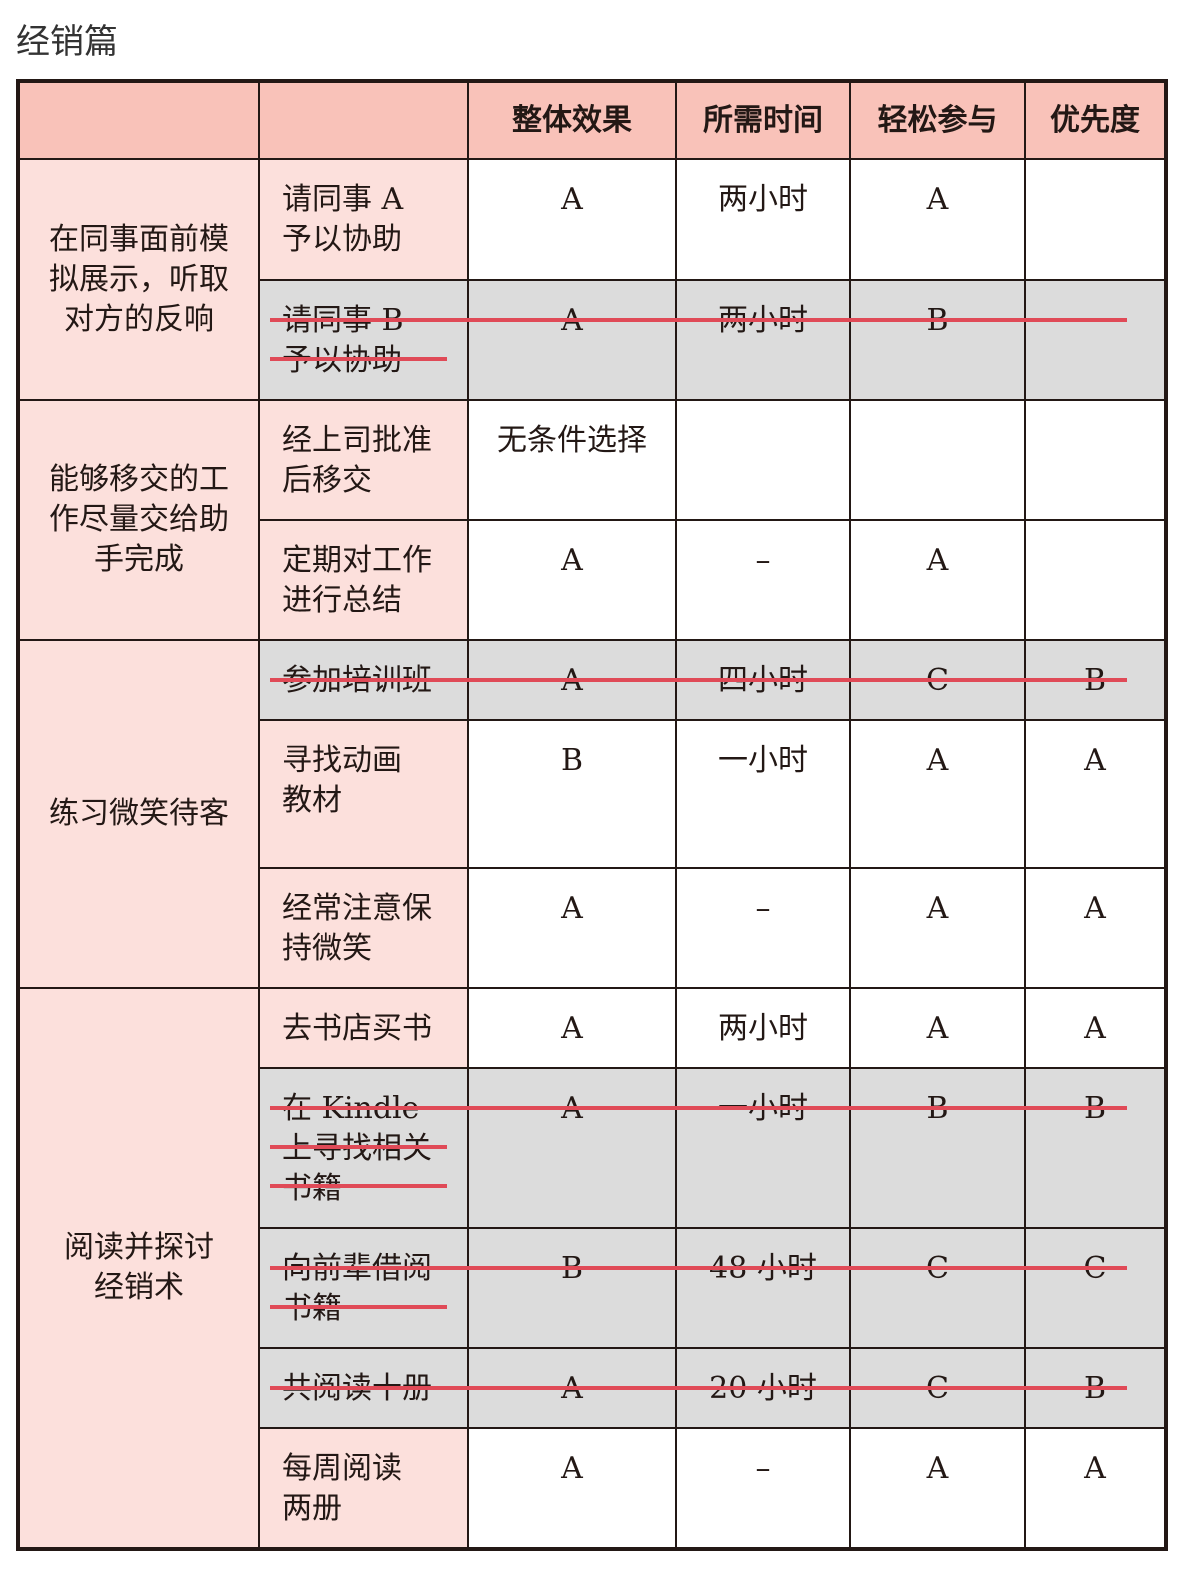 The width and height of the screenshot is (1188, 1577). What do you see at coordinates (363, 1288) in the screenshot?
I see `action-item: 向前辈借阅 书籍` at bounding box center [363, 1288].